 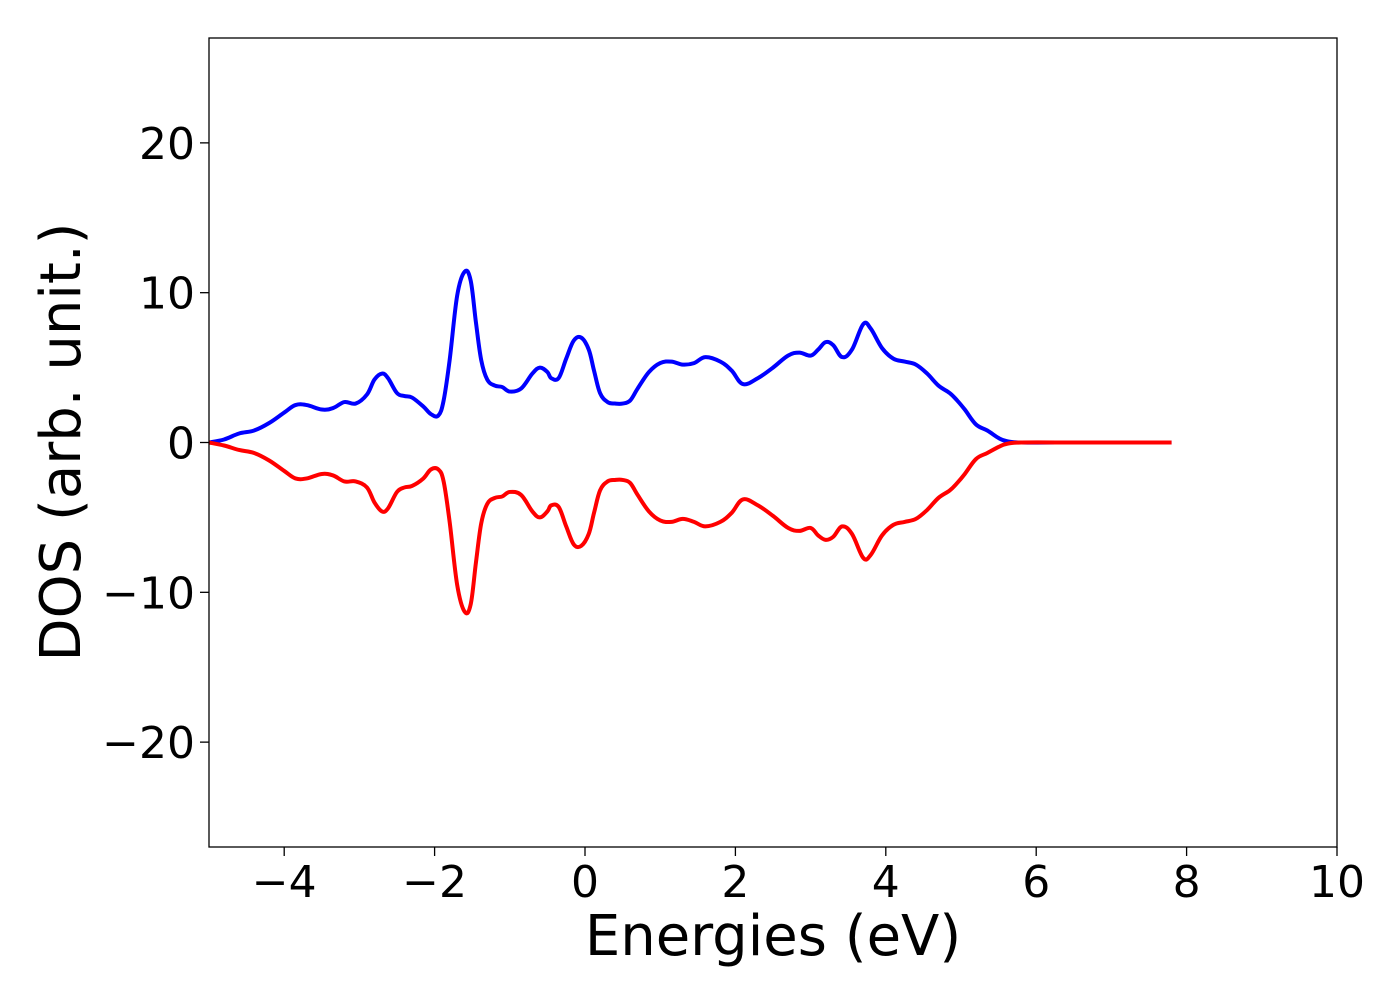 What do you see at coordinates (690, 528) in the screenshot?
I see `dos-series-line-down` at bounding box center [690, 528].